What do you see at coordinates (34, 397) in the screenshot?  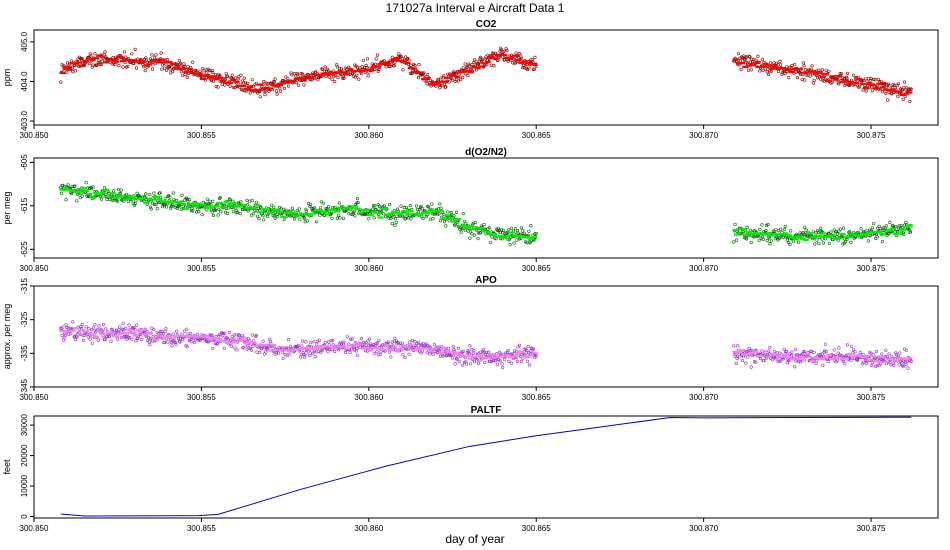 I see `x-tick-label: 300.850` at bounding box center [34, 397].